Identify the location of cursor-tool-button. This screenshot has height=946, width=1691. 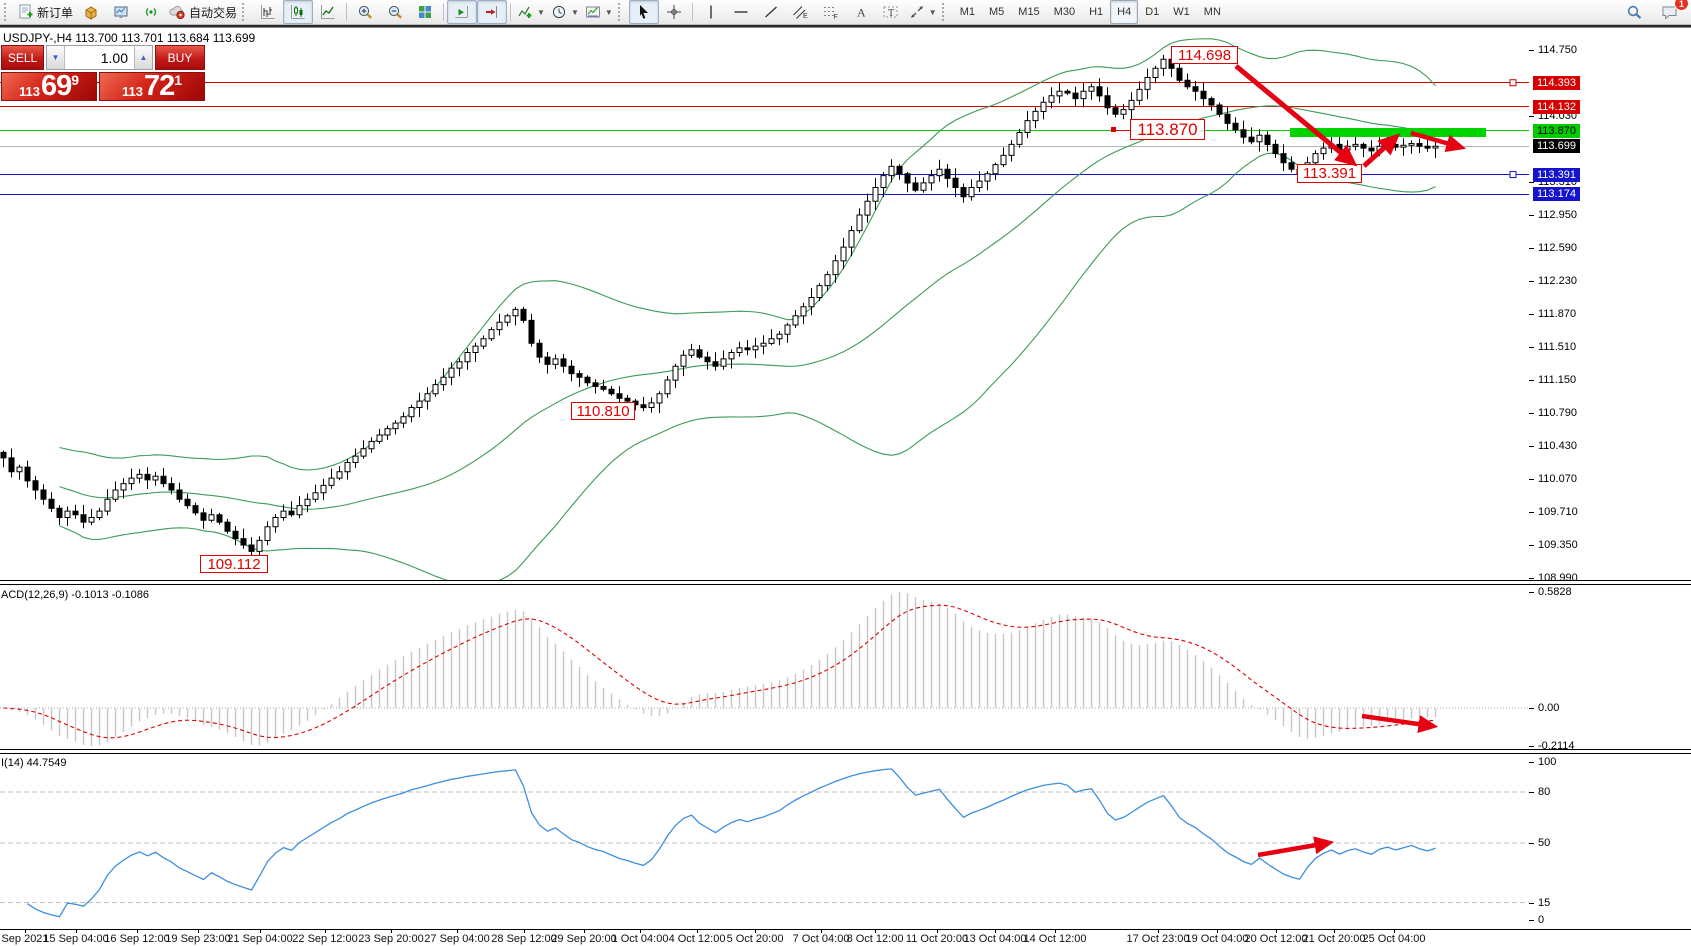
(643, 12).